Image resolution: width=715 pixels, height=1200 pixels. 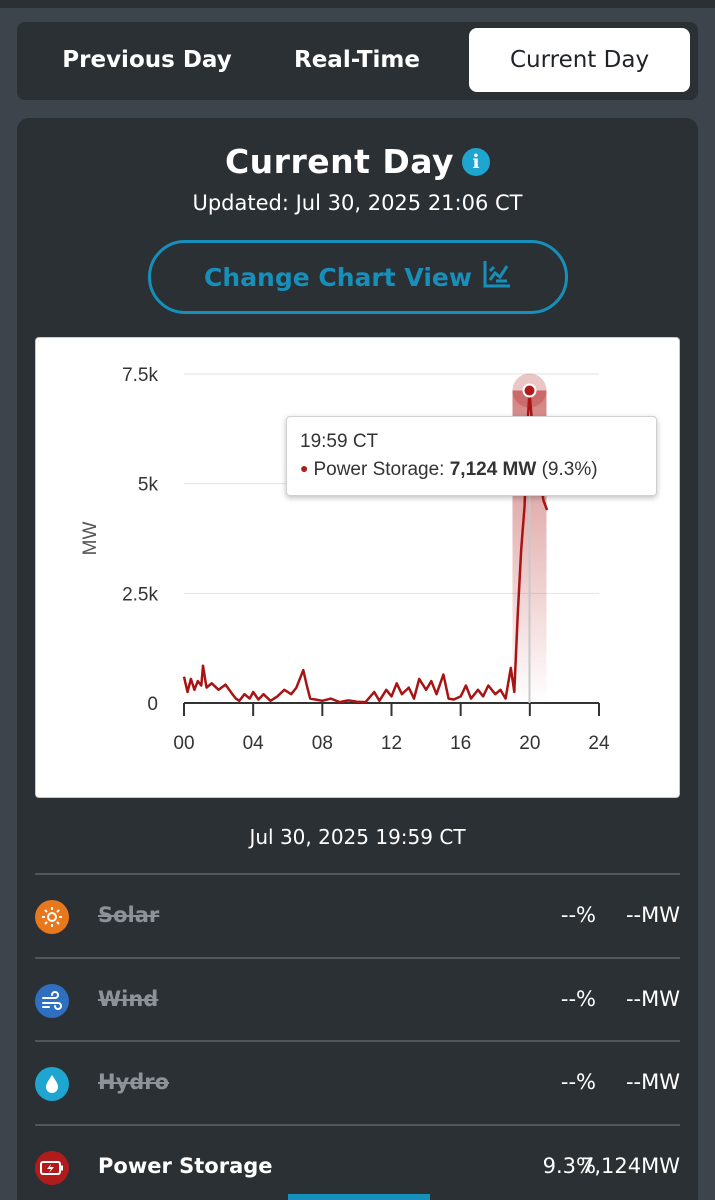 What do you see at coordinates (52, 1001) in the screenshot?
I see `wind-icon` at bounding box center [52, 1001].